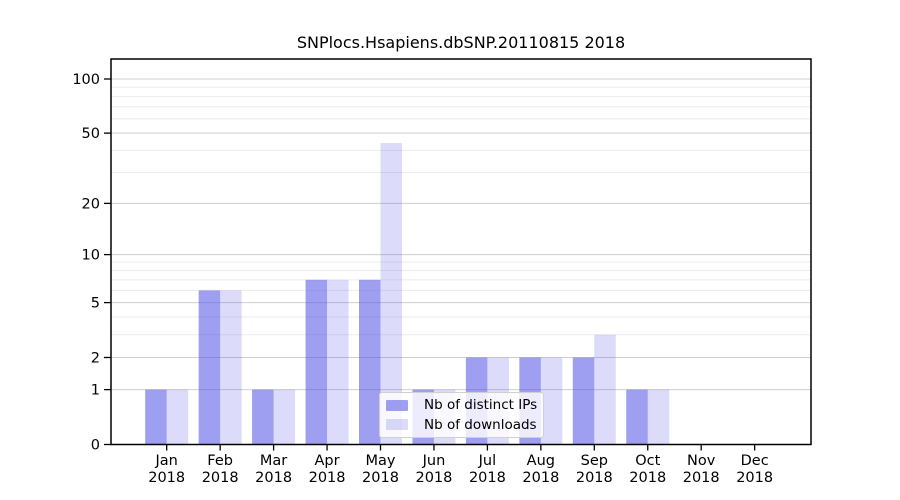 Image resolution: width=900 pixels, height=500 pixels. What do you see at coordinates (95, 304) in the screenshot?
I see `y-tick-label: 5` at bounding box center [95, 304].